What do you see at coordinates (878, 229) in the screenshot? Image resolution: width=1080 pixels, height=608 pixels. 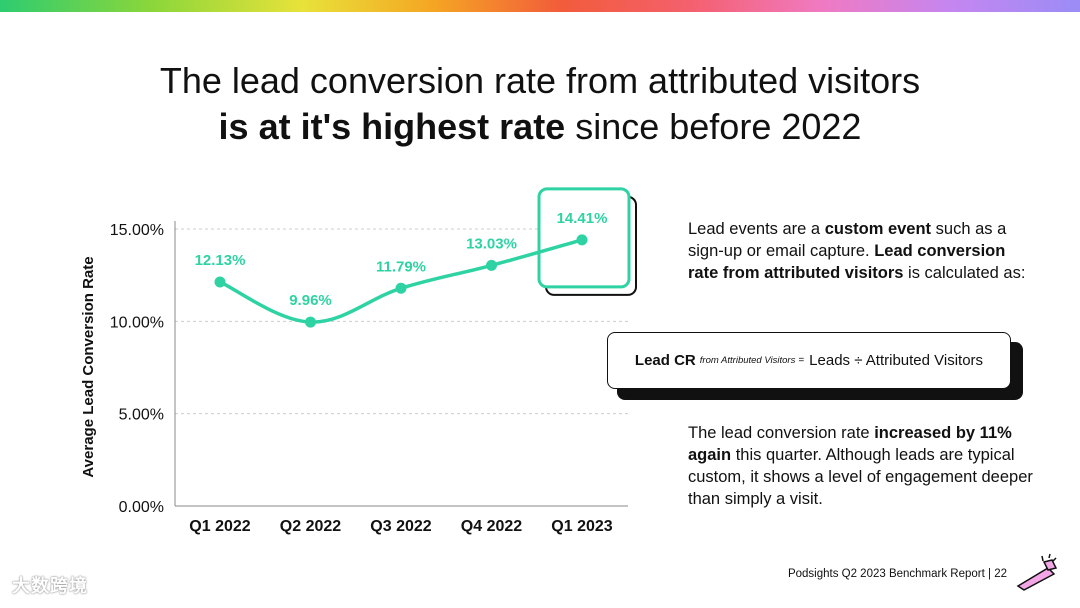 I see `desc1-bold-1: custom event` at bounding box center [878, 229].